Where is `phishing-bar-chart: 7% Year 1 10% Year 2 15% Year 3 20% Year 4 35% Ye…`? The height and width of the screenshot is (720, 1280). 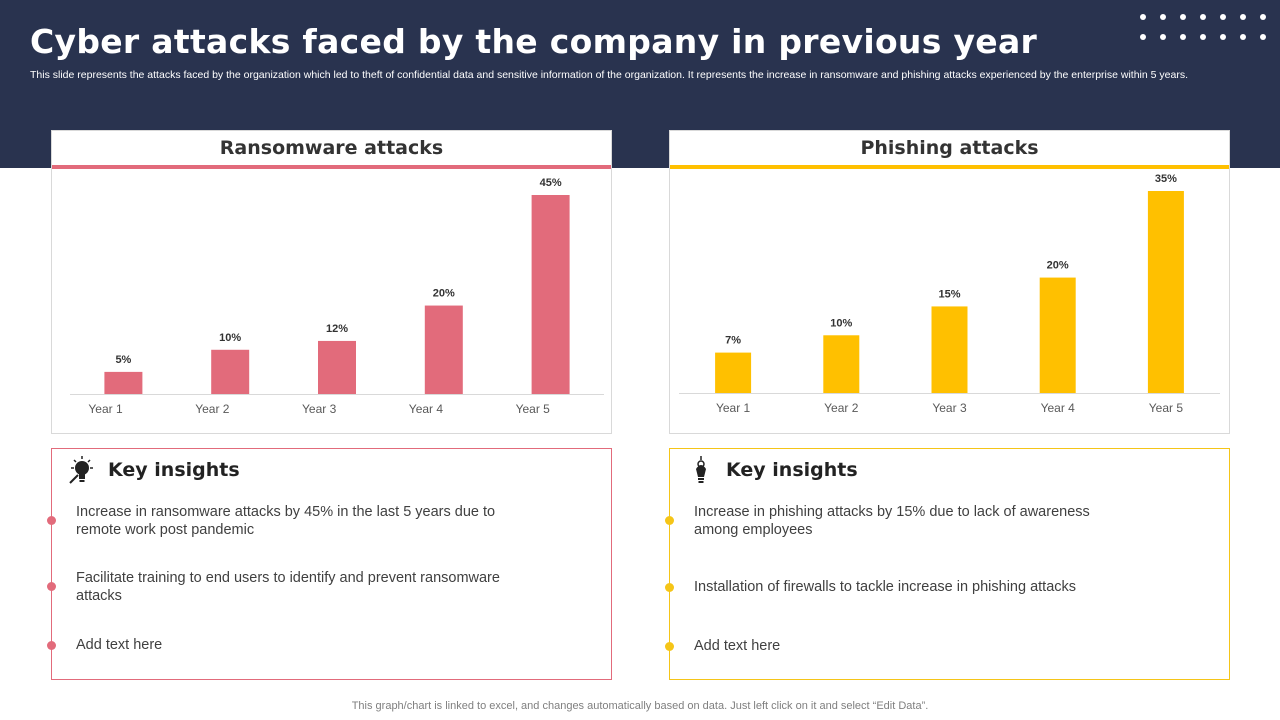 phishing-bar-chart: 7% Year 1 10% Year 2 15% Year 3 20% Year 4 35% Ye… is located at coordinates (949, 294).